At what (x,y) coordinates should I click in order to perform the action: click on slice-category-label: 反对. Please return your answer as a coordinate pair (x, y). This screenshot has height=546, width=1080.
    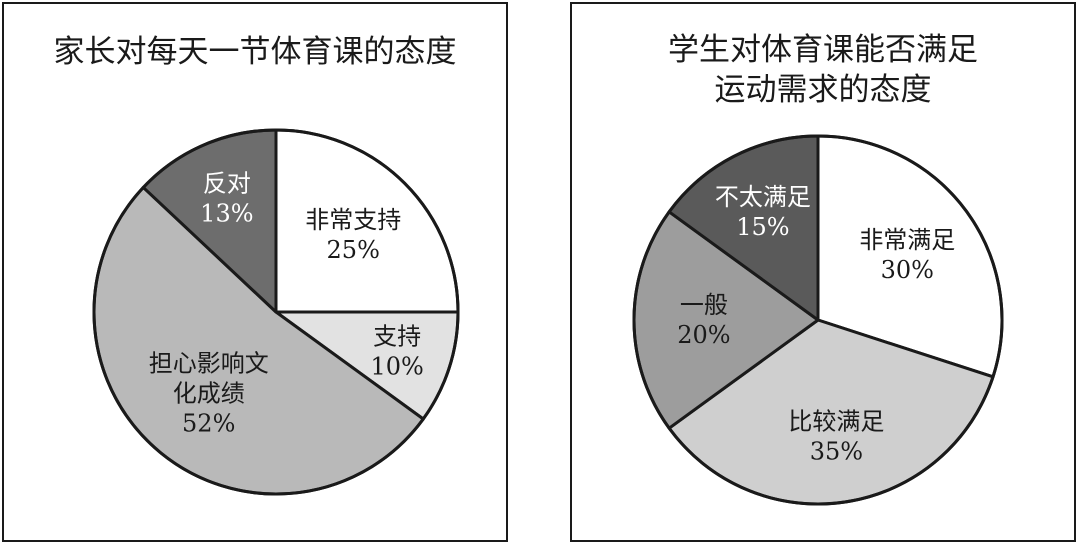
    Looking at the image, I should click on (227, 183).